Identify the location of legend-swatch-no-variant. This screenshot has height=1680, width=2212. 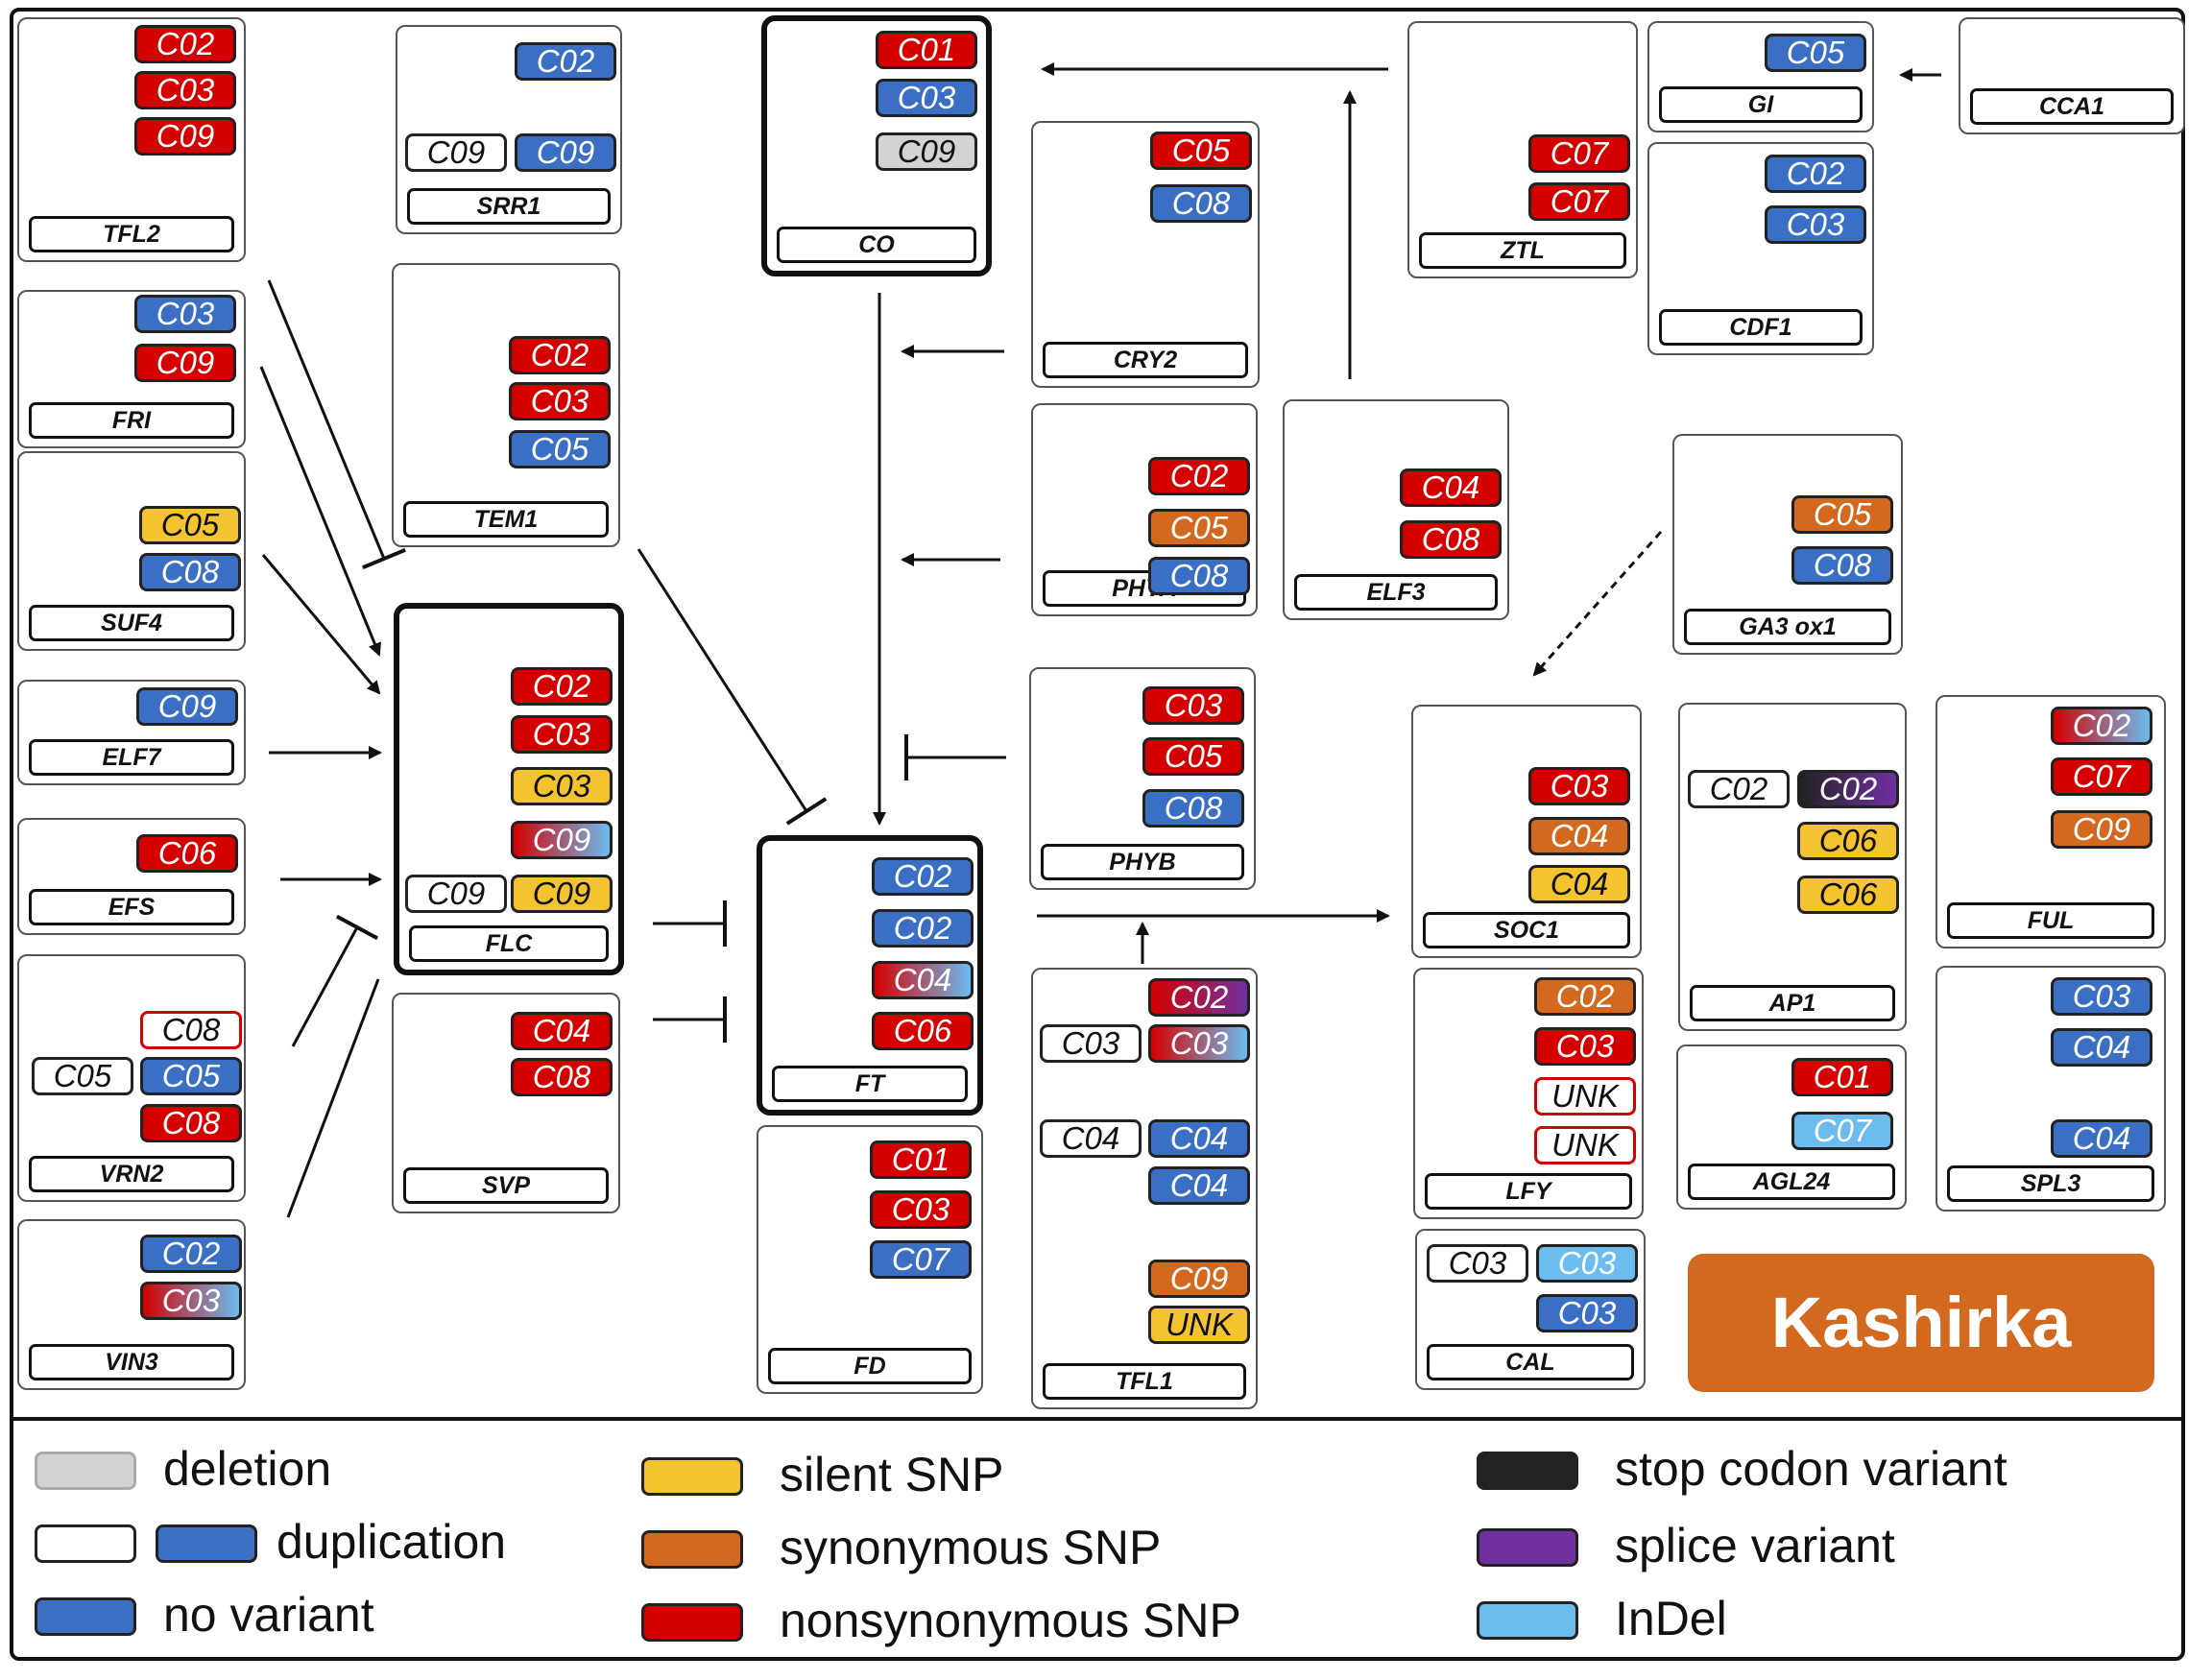
(206, 1544).